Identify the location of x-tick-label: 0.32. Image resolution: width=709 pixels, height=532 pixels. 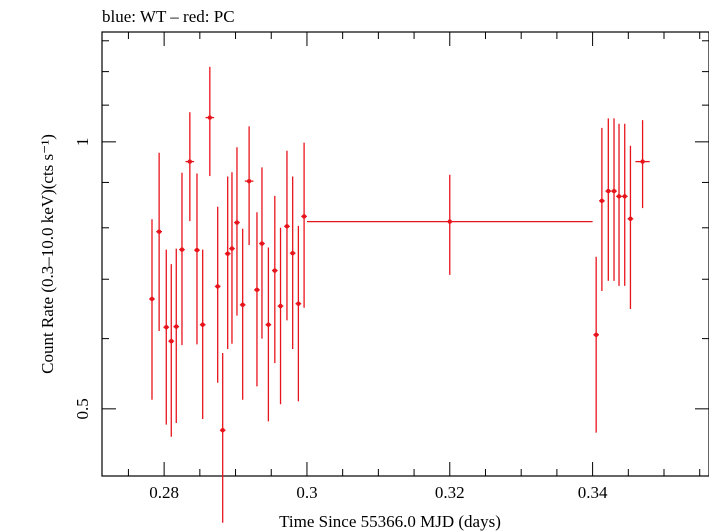
(450, 492).